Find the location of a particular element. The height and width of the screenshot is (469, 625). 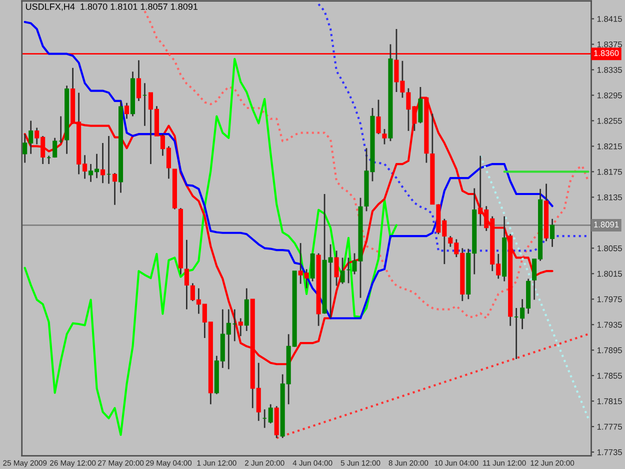

y-tick-label: 1.8335 is located at coordinates (609, 69).